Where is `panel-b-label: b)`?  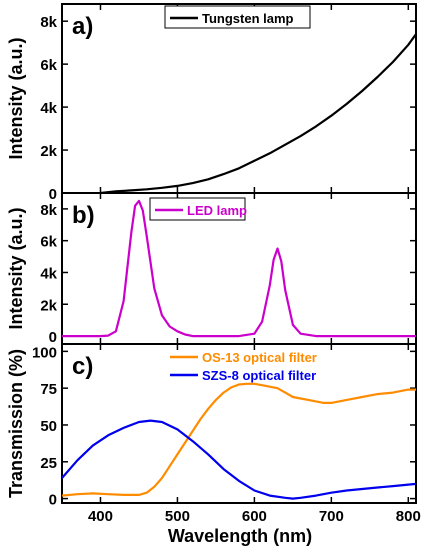
panel-b-label: b) is located at coordinates (83, 215).